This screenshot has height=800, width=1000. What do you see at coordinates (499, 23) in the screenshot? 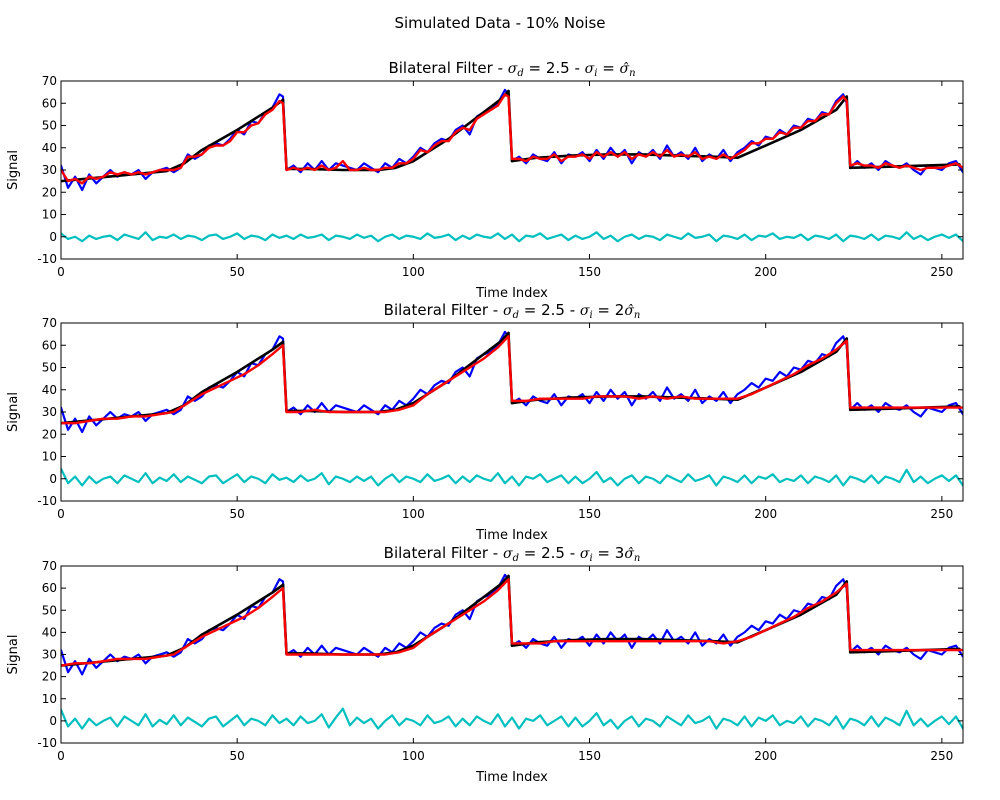
I see `figure-suptitle: Simulated Data - 10% Noise` at bounding box center [499, 23].